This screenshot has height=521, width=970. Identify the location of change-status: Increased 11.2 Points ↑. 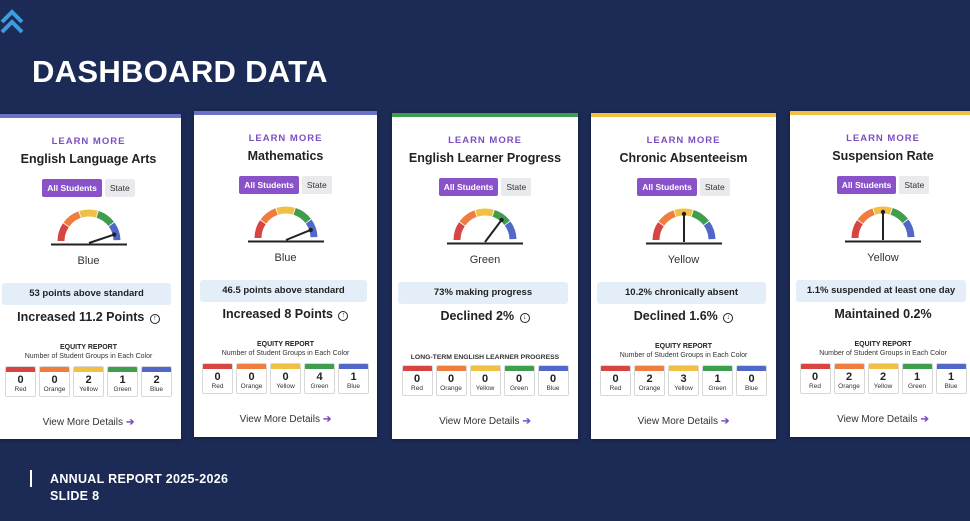
(90, 317).